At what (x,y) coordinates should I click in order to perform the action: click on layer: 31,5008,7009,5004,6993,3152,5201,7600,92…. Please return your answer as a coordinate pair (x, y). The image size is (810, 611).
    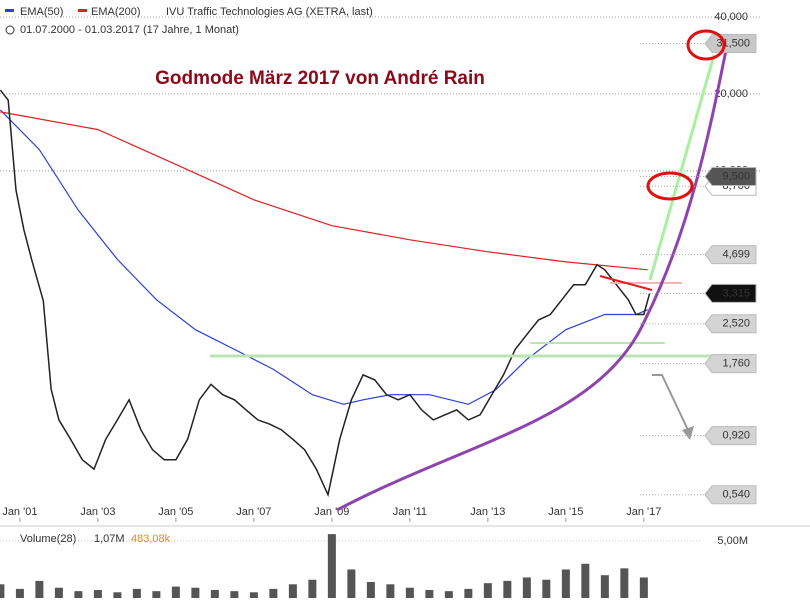
    Looking at the image, I should click on (698, 269).